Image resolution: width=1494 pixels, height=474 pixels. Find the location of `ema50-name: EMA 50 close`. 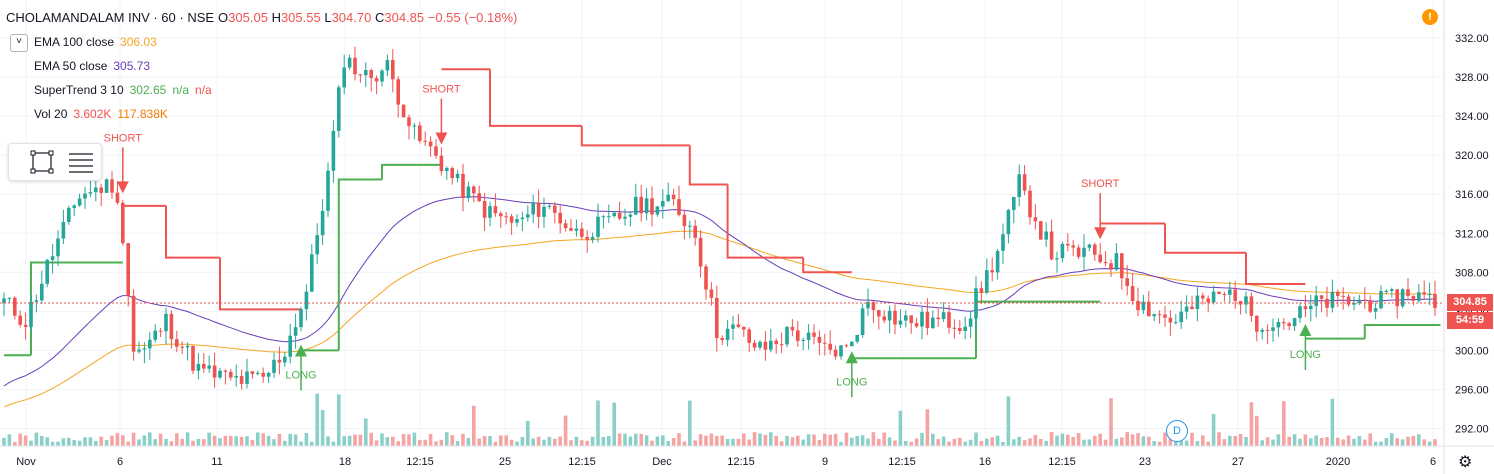

ema50-name: EMA 50 close is located at coordinates (71, 66).